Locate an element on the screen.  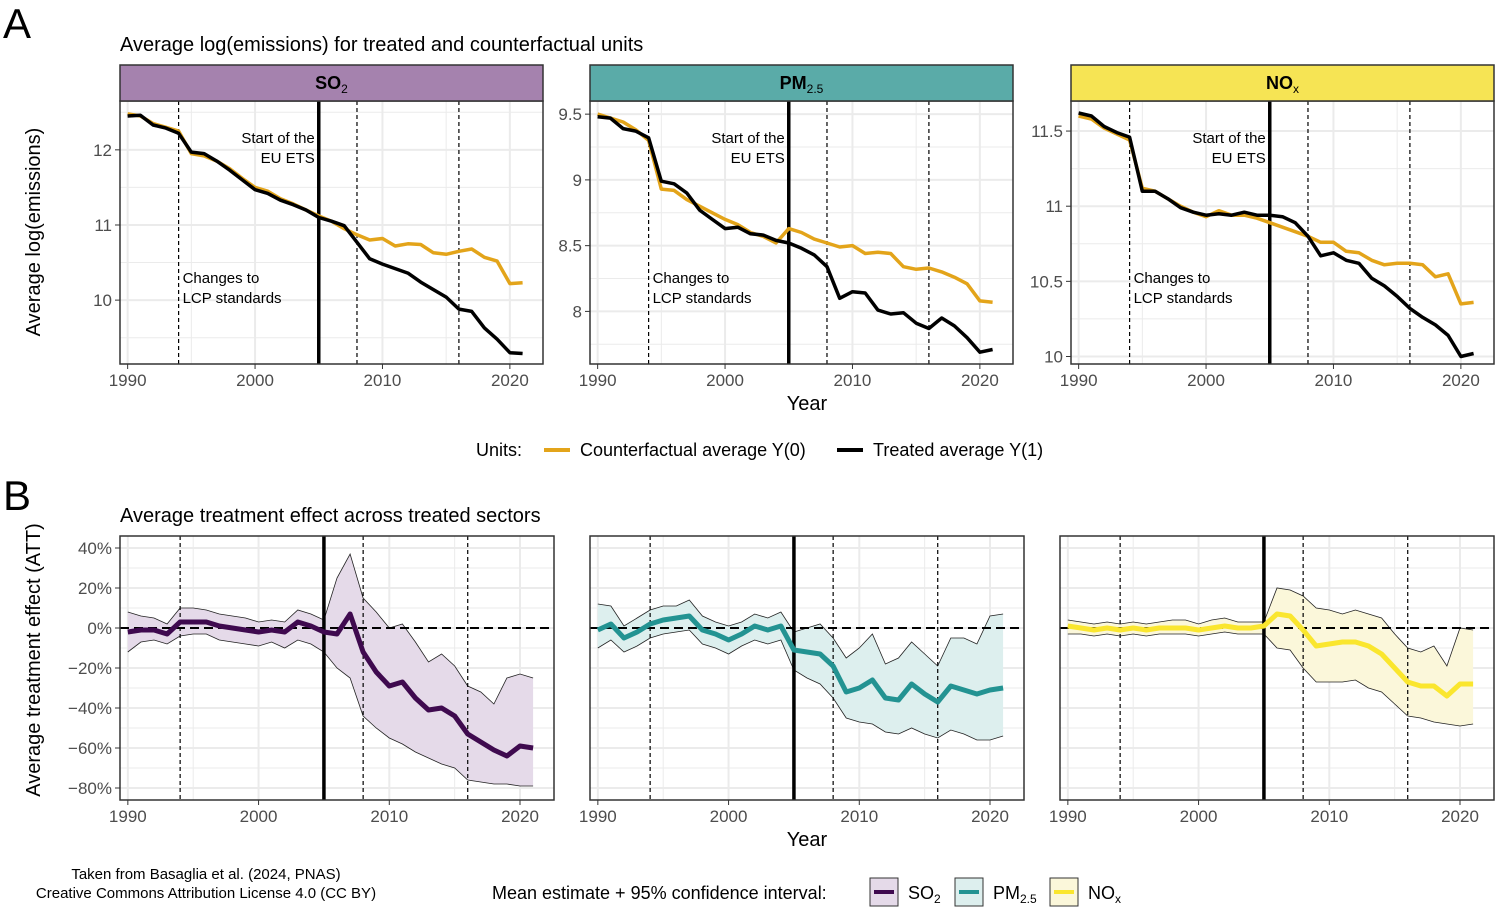
counterfactual-legend-label: Counterfactual average Y(0) is located at coordinates (693, 450).